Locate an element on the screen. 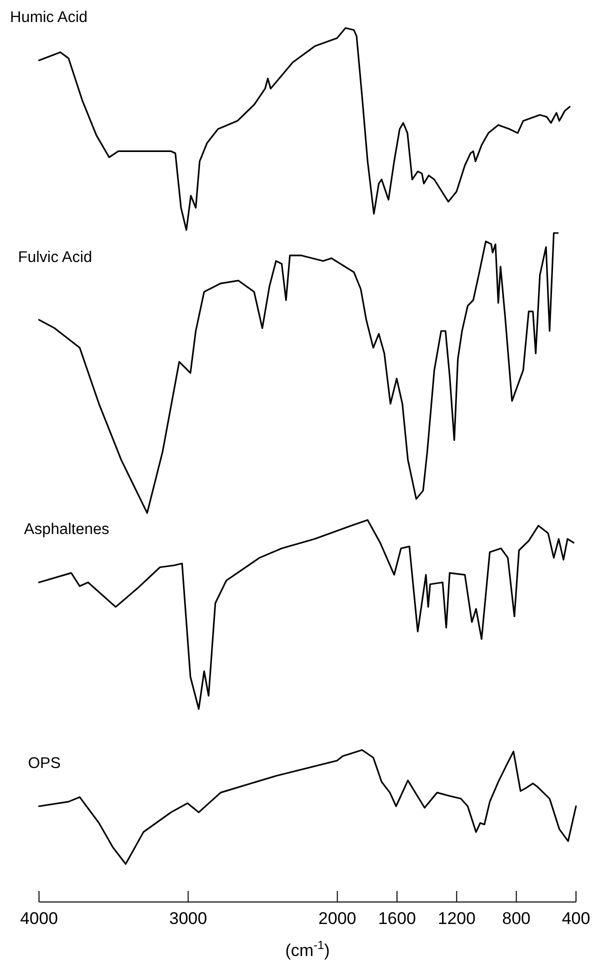  x-tick-label: 800 is located at coordinates (516, 918).